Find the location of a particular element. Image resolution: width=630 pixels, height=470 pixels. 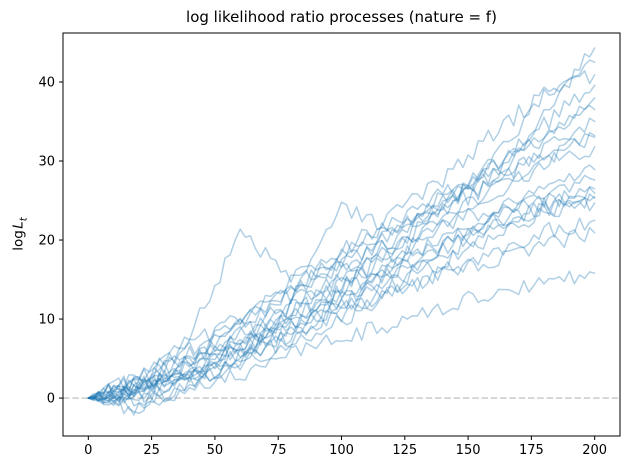

y-tick-label: 40 is located at coordinates (46, 82).